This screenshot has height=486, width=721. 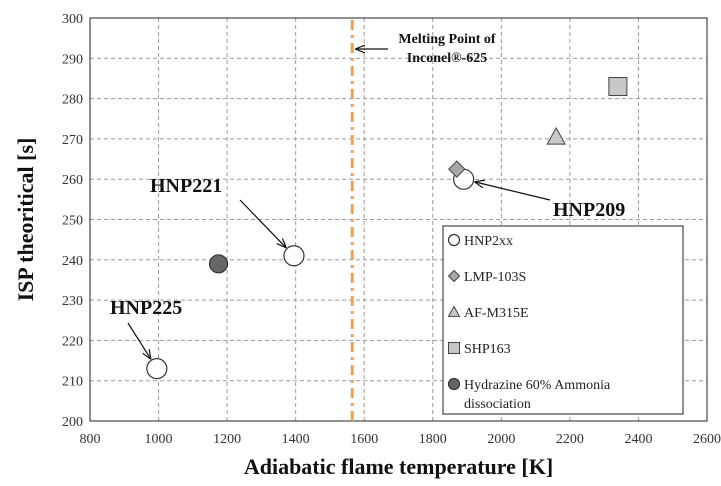 What do you see at coordinates (72, 140) in the screenshot?
I see `y-tick-label: 270` at bounding box center [72, 140].